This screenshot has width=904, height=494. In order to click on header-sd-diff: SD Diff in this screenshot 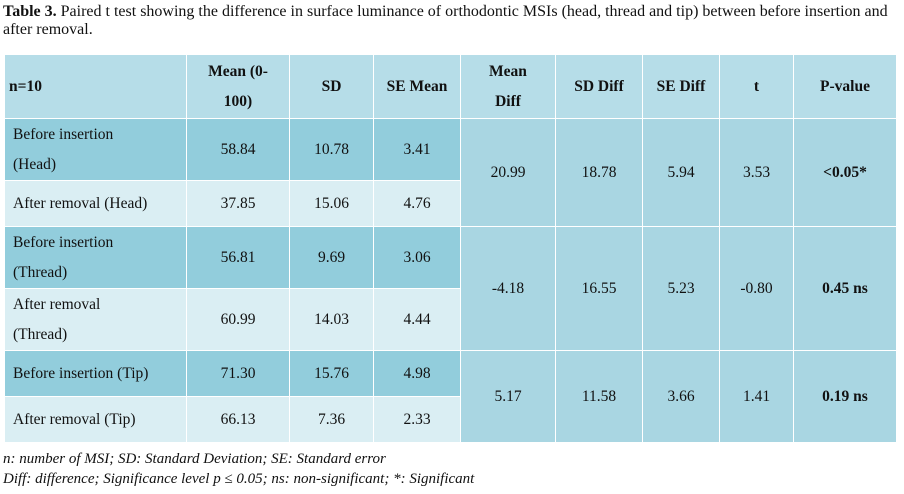, I will do `click(599, 86)`.